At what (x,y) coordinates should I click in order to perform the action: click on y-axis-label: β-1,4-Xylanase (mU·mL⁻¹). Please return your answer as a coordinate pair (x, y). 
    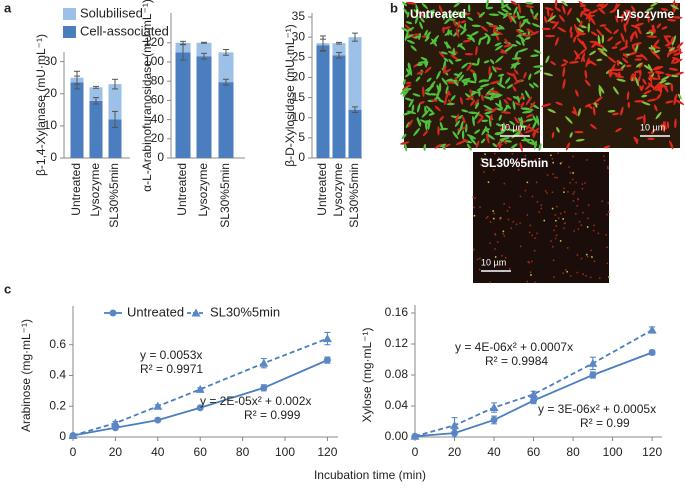
    Looking at the image, I should click on (41, 105).